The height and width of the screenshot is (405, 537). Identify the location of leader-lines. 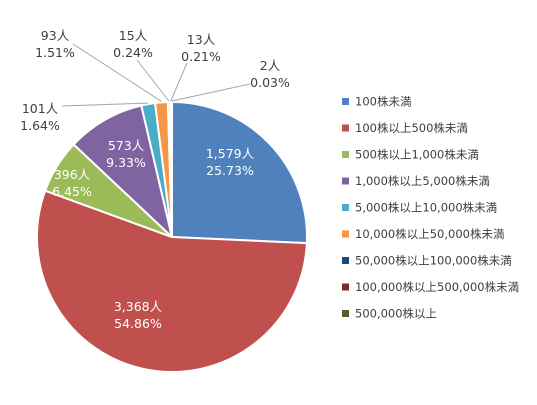
(156, 75).